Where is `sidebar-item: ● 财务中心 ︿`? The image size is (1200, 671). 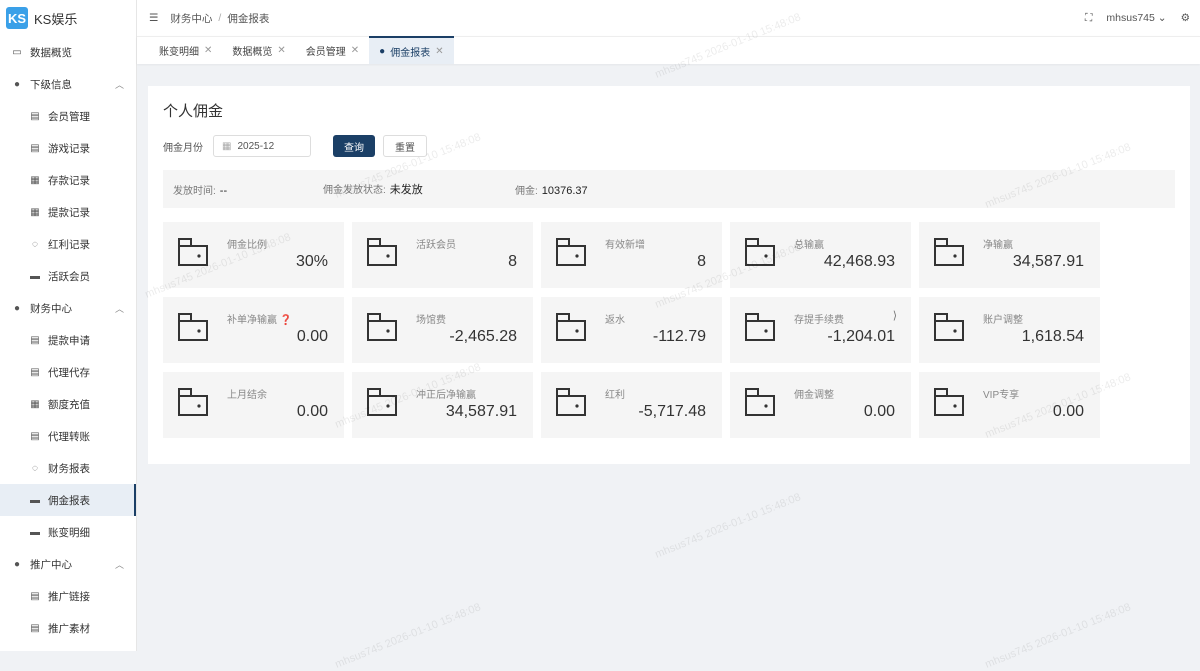
sidebar-item: ● 财务中心 ︿ is located at coordinates (68, 308).